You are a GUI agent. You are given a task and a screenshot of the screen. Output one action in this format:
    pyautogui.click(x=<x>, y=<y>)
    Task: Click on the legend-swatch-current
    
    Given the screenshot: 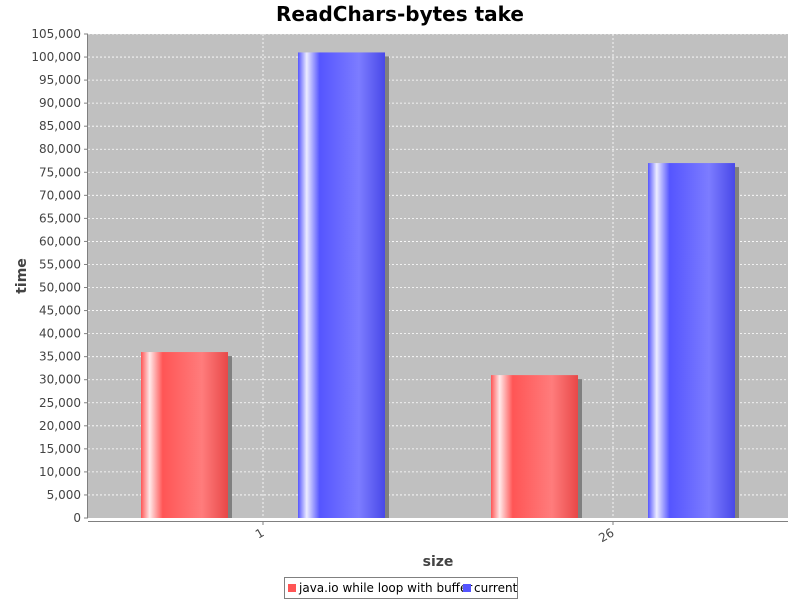 What is the action you would take?
    pyautogui.click(x=467, y=588)
    